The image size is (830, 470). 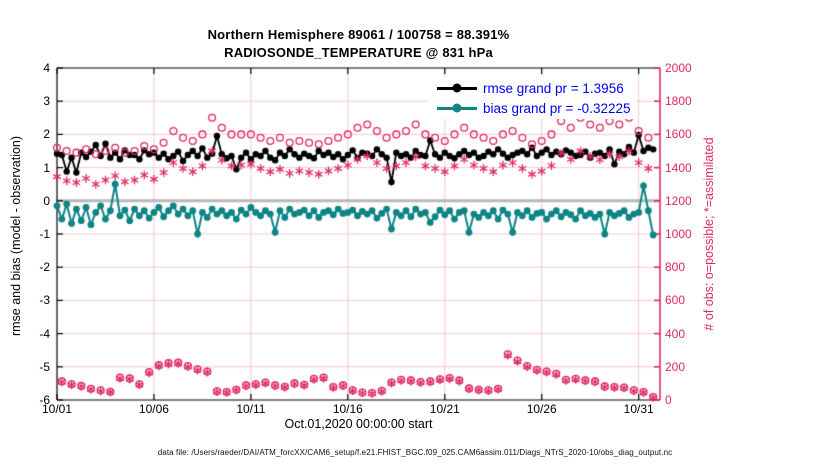 What do you see at coordinates (675, 267) in the screenshot?
I see `right-tick-label: 800` at bounding box center [675, 267].